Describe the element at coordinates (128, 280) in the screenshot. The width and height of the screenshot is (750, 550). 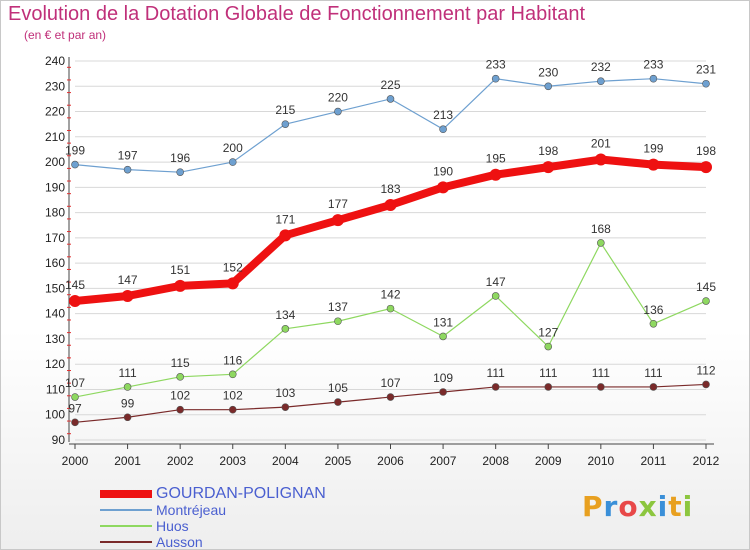
I see `data-label: 147` at that location.